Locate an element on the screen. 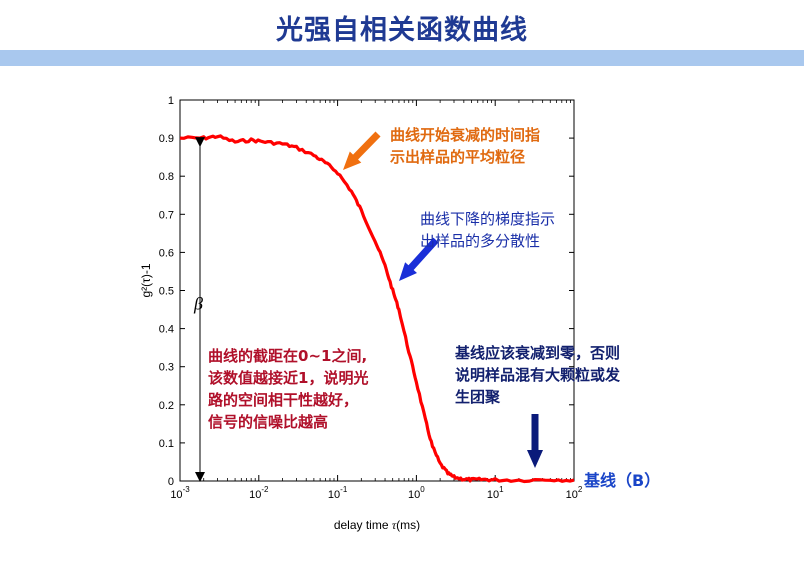  y-tick-label: 0.4 is located at coordinates (166, 330).